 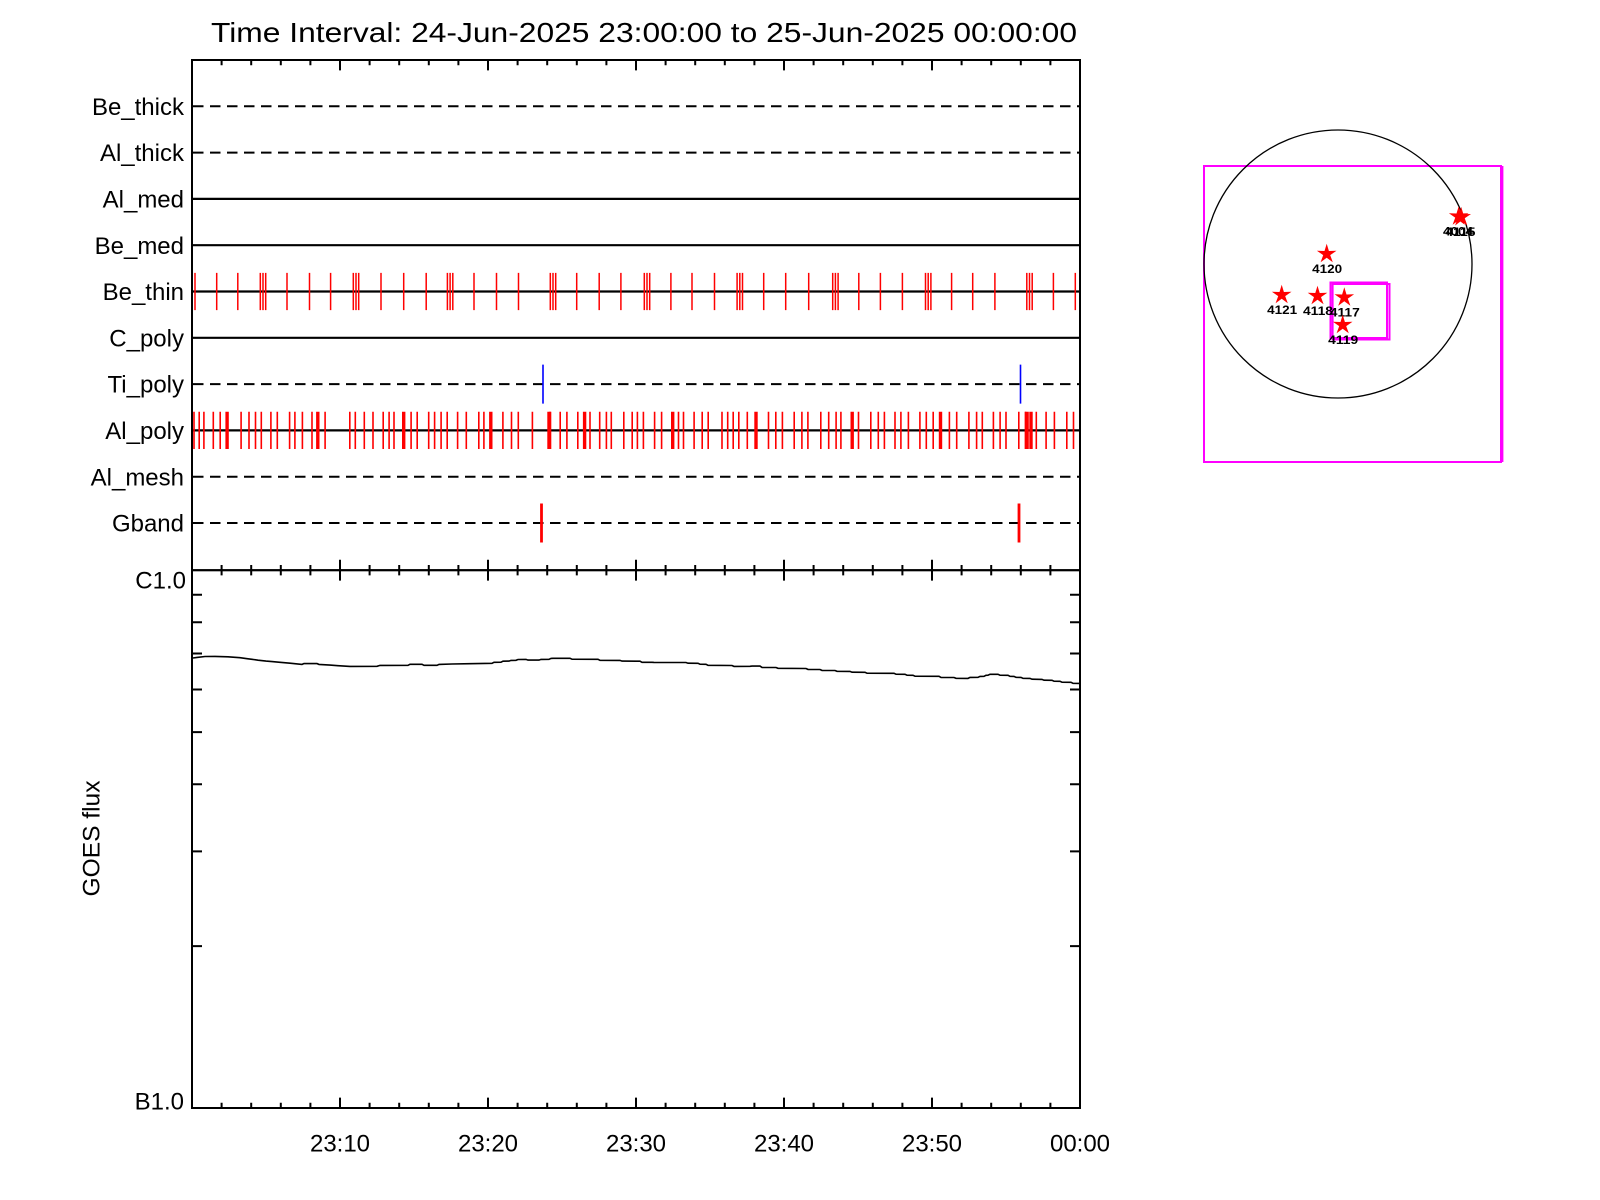 What do you see at coordinates (146, 385) in the screenshot?
I see `svg-text: Ti_poly` at bounding box center [146, 385].